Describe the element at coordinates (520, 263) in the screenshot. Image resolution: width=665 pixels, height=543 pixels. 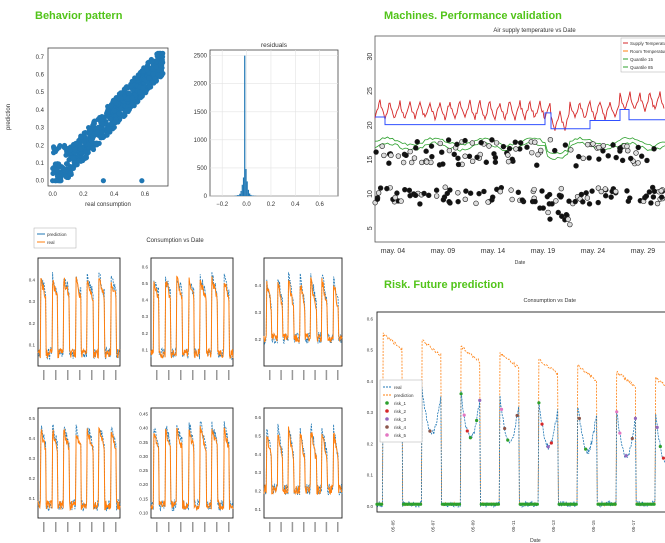
I see `air-x-label: Date` at that location.